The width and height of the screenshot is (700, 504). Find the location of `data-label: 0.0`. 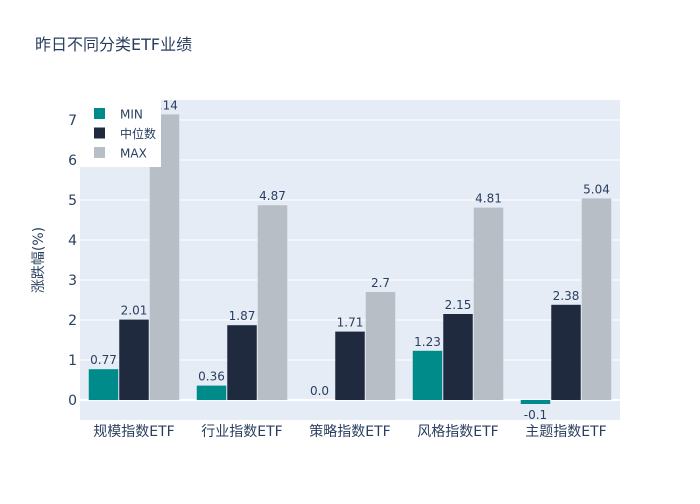

data-label: 0.0 is located at coordinates (319, 391).